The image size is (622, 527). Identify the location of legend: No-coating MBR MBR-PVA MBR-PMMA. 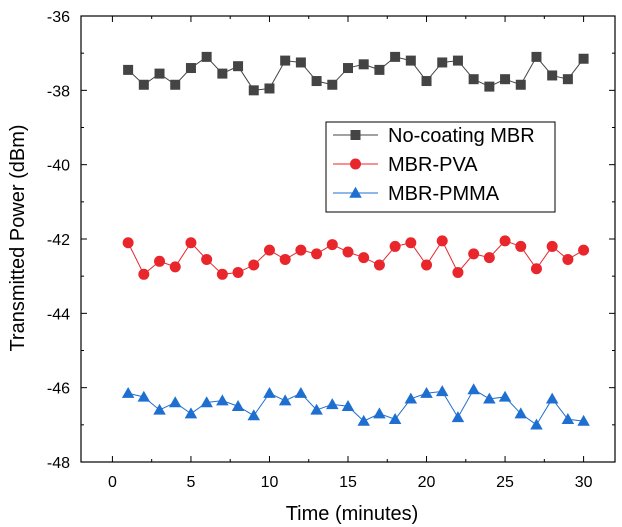
(440, 167).